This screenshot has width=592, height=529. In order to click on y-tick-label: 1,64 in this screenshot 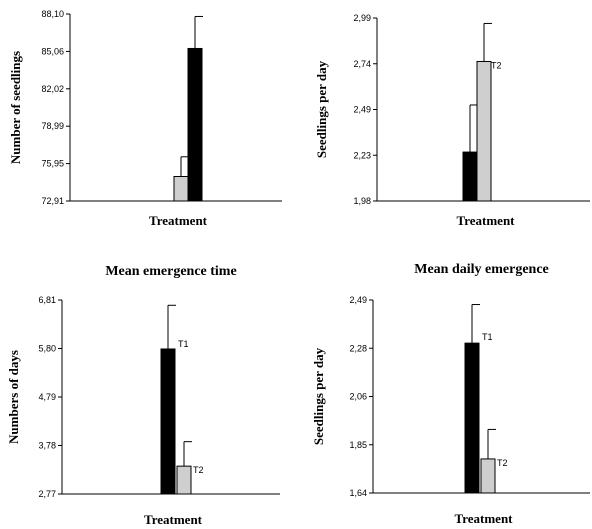, I will do `click(358, 493)`.